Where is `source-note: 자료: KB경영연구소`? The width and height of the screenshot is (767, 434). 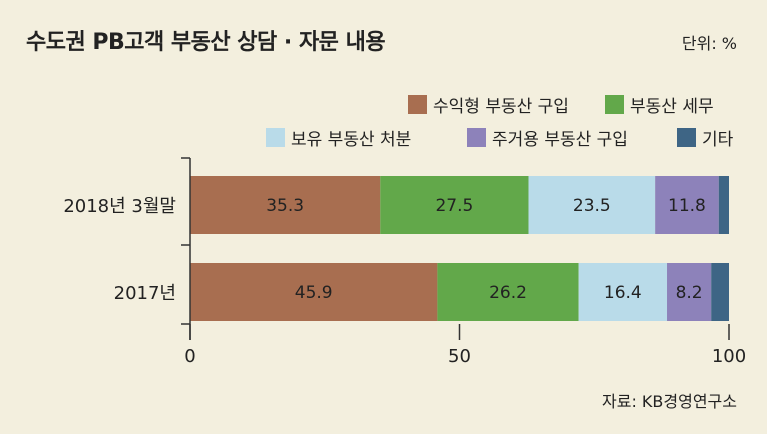 source-note: 자료: KB경영연구소 is located at coordinates (669, 401).